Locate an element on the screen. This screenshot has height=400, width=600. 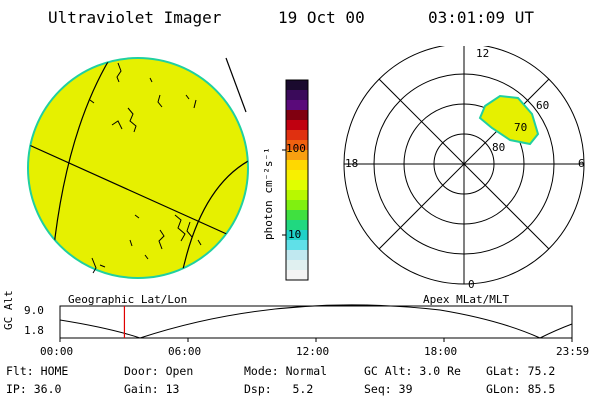
status-flt: Flt: HOME is located at coordinates (37, 371).